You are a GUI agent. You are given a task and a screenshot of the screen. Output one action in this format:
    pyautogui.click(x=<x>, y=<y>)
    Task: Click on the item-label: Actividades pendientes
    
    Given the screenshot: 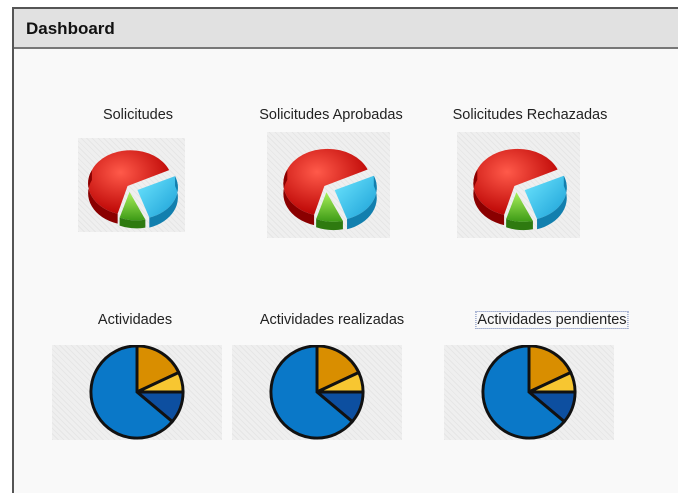 What is the action you would take?
    pyautogui.click(x=552, y=320)
    